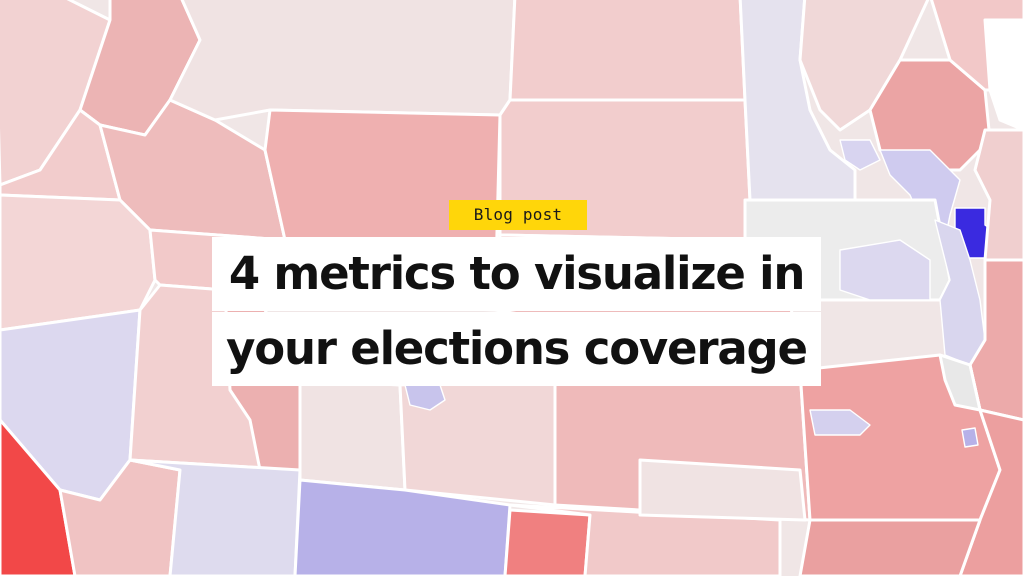 This screenshot has height=576, width=1024. What do you see at coordinates (516, 274) in the screenshot?
I see `page-title-line-1: 4 metrics to visualize in` at bounding box center [516, 274].